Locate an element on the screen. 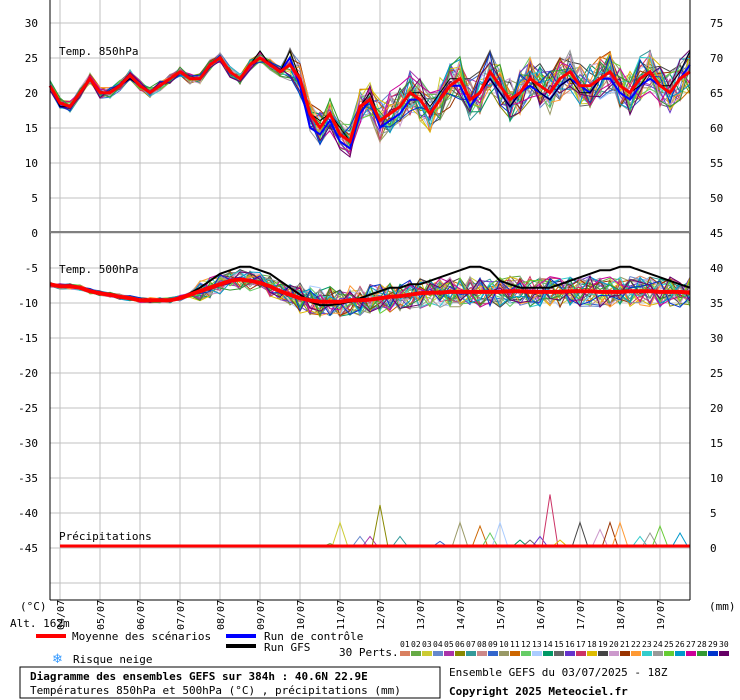 This screenshot has width=740, height=700. right-tick-label: 15 is located at coordinates (716, 443).